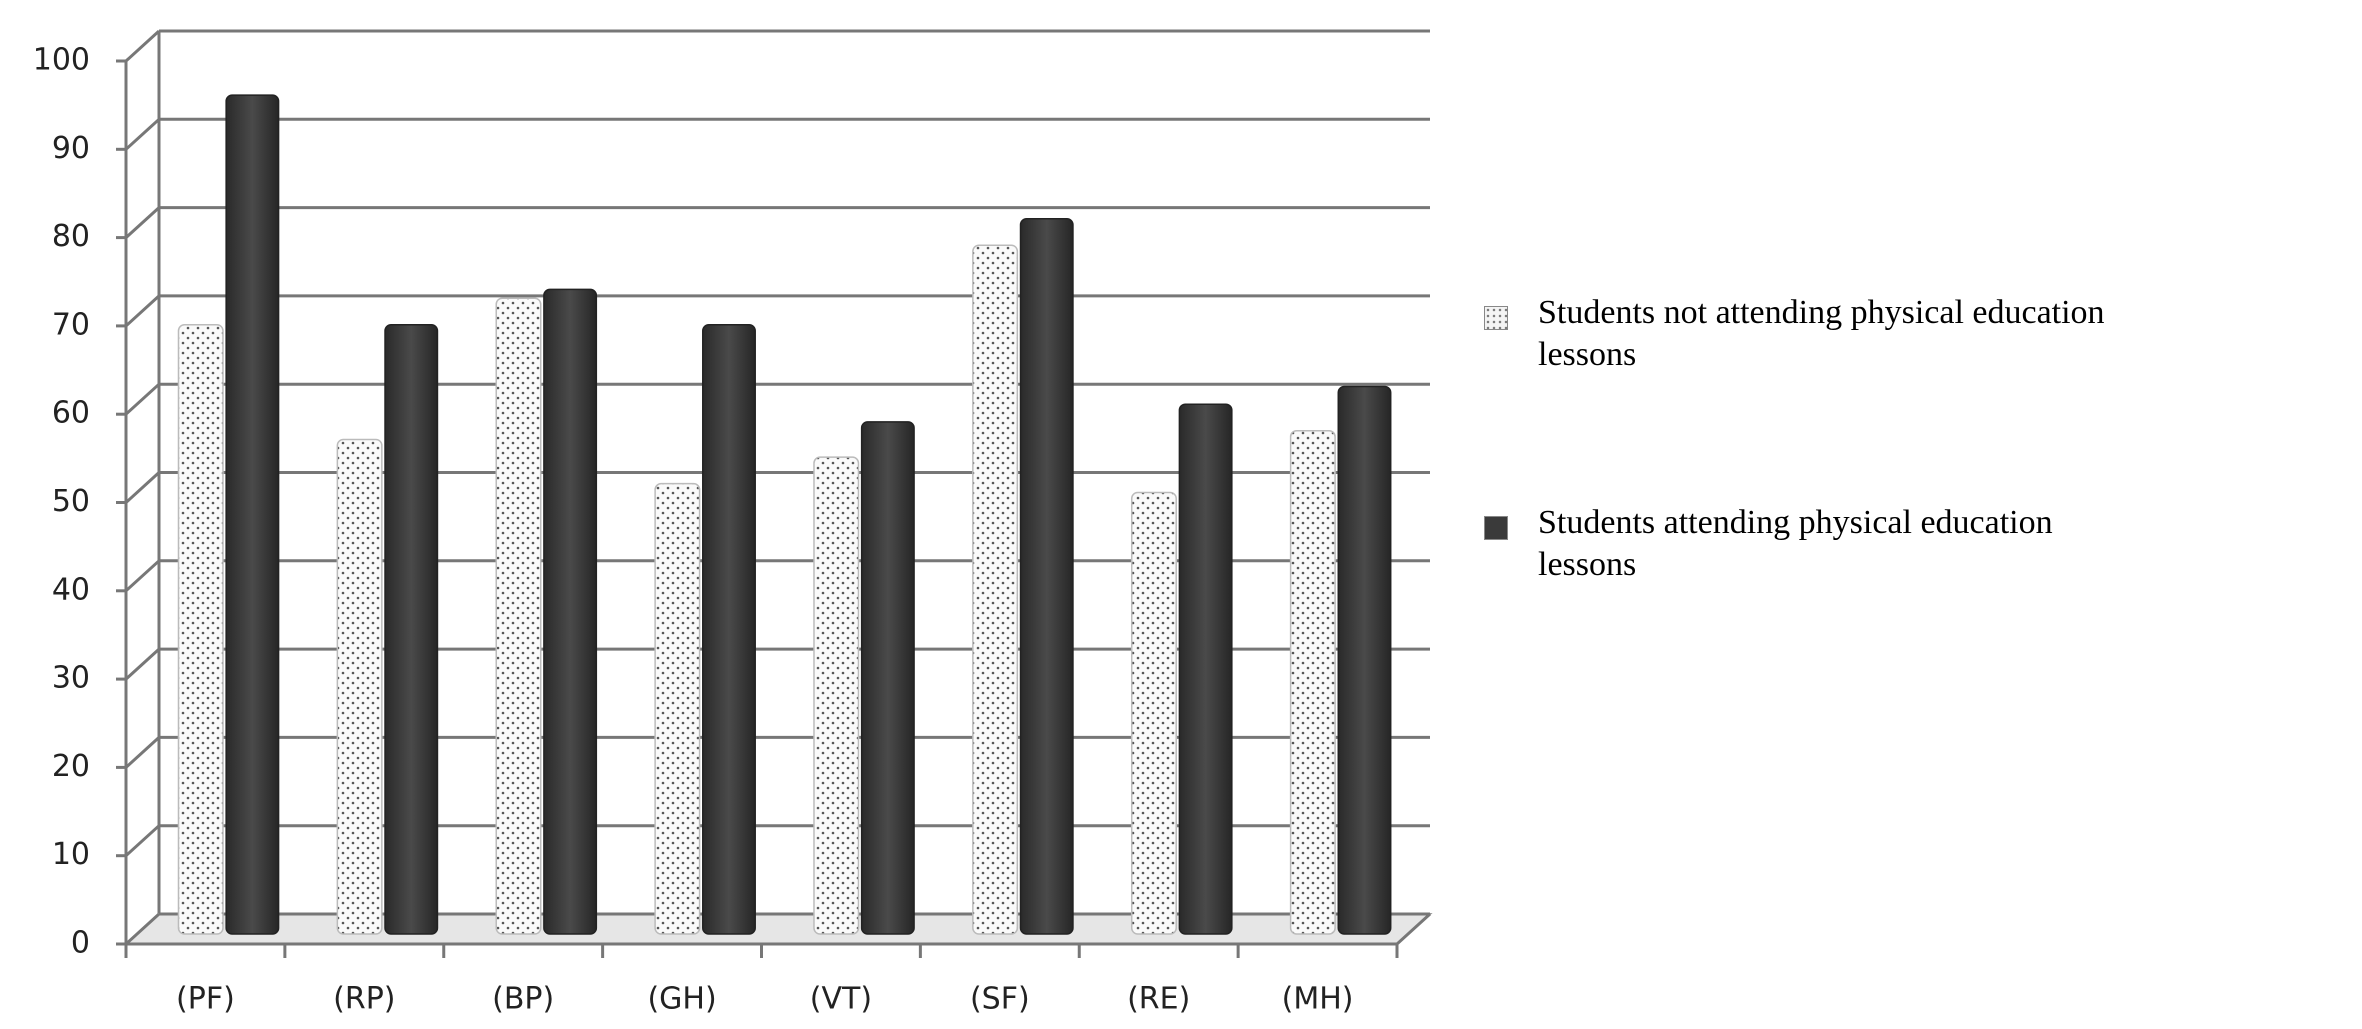  I want to click on x-tick-label: (BP), so click(523, 999).